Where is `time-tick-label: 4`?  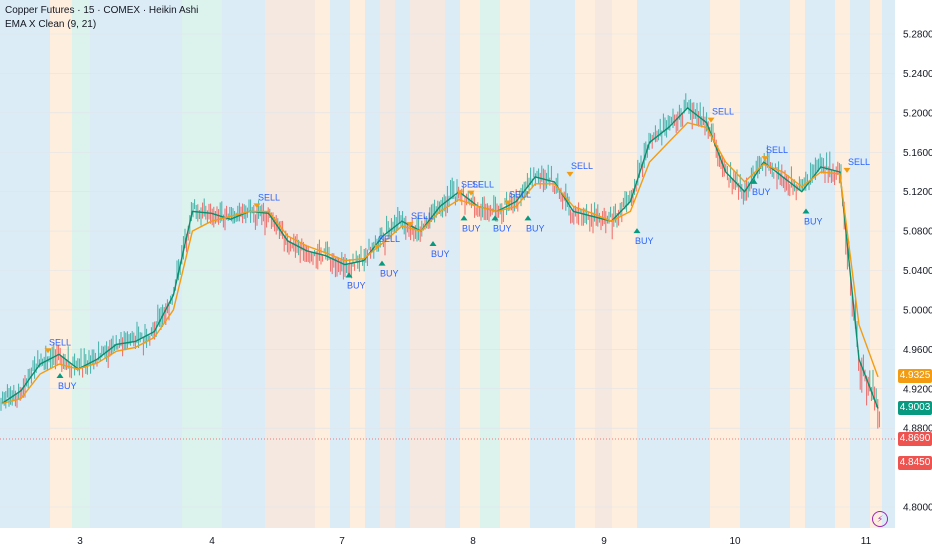 time-tick-label: 4 is located at coordinates (212, 541).